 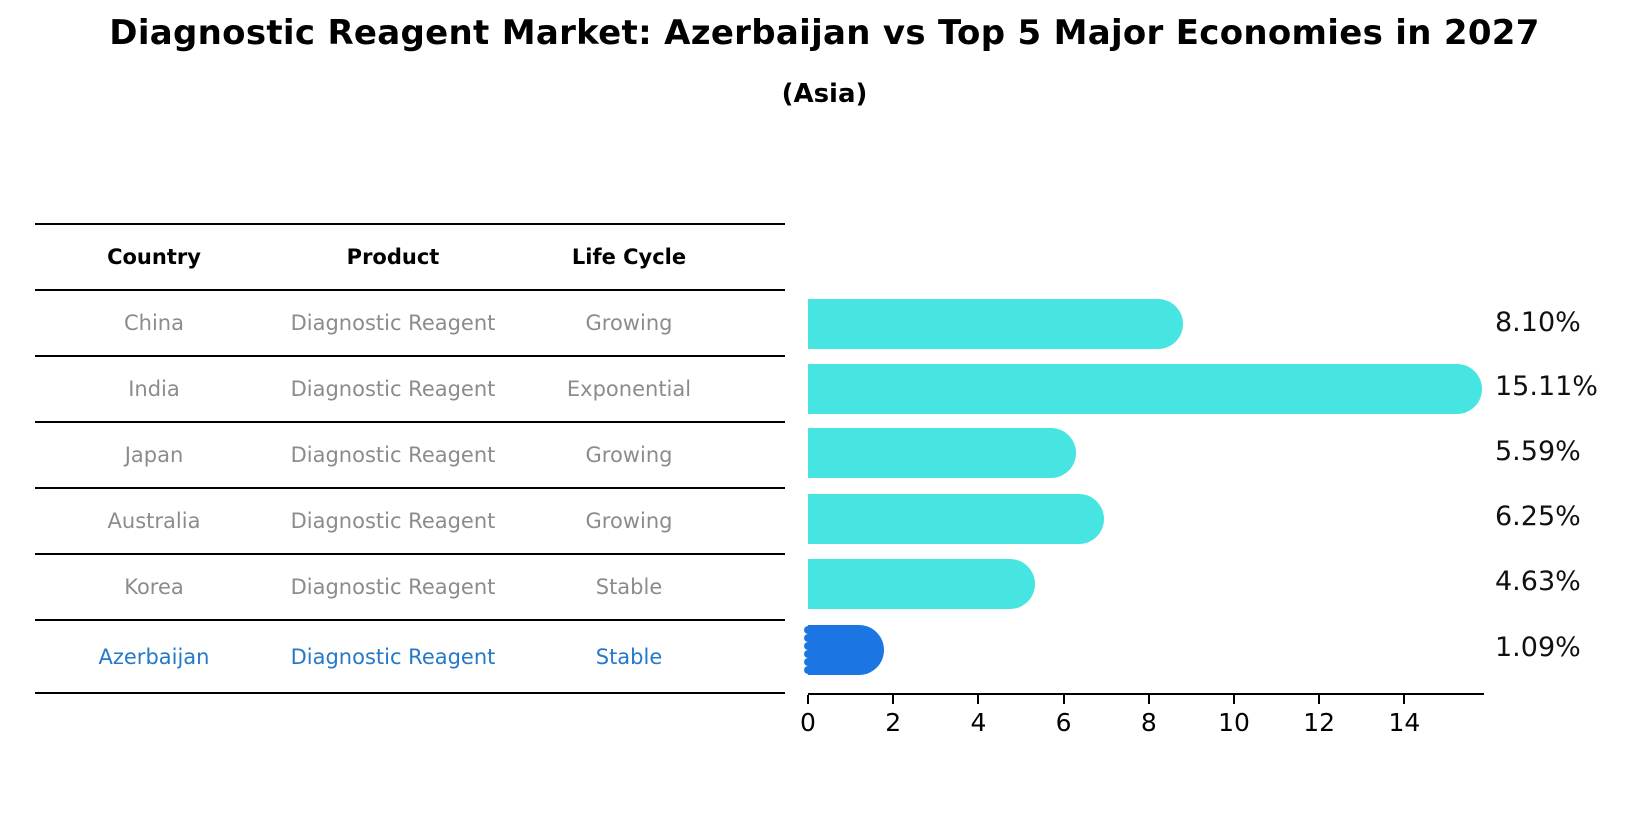 What do you see at coordinates (629, 257) in the screenshot?
I see `header-life-cycle: Life Cycle` at bounding box center [629, 257].